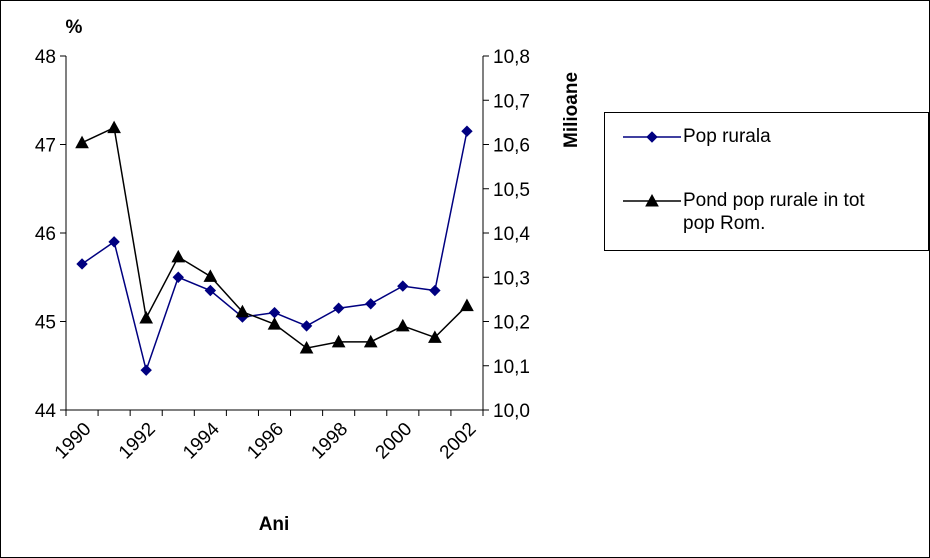 The image size is (930, 558). I want to click on y2-axis-label: Milioane, so click(571, 110).